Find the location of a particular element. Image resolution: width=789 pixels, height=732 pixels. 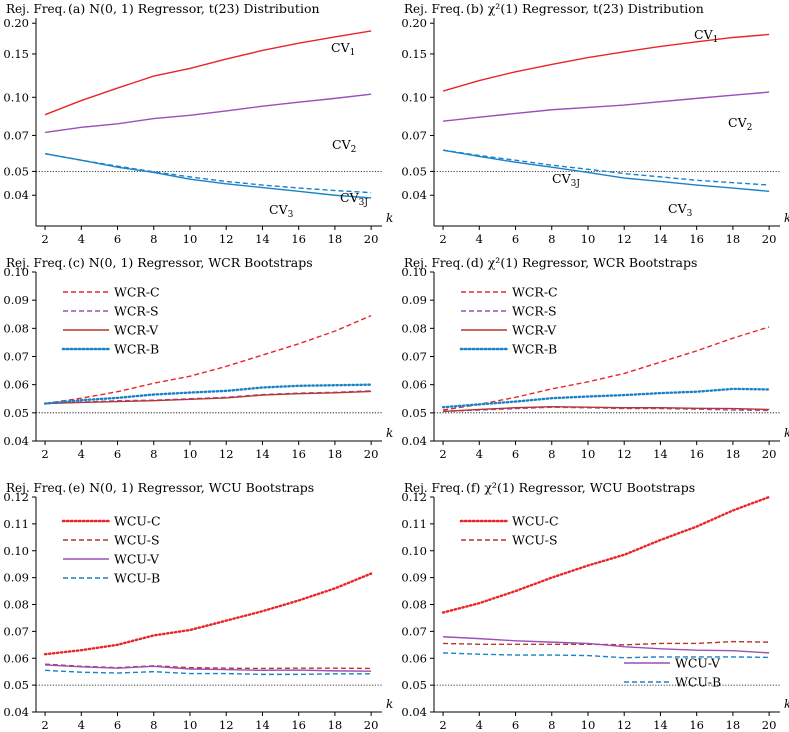

series-line-wcu-c is located at coordinates (606, 554).